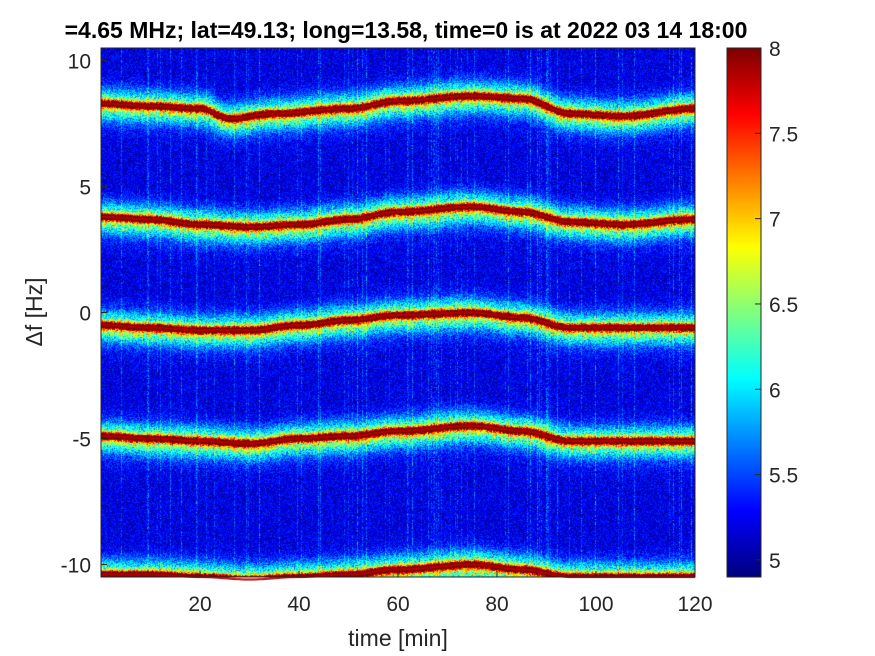  I want to click on x-tick-label: 40, so click(298, 604).